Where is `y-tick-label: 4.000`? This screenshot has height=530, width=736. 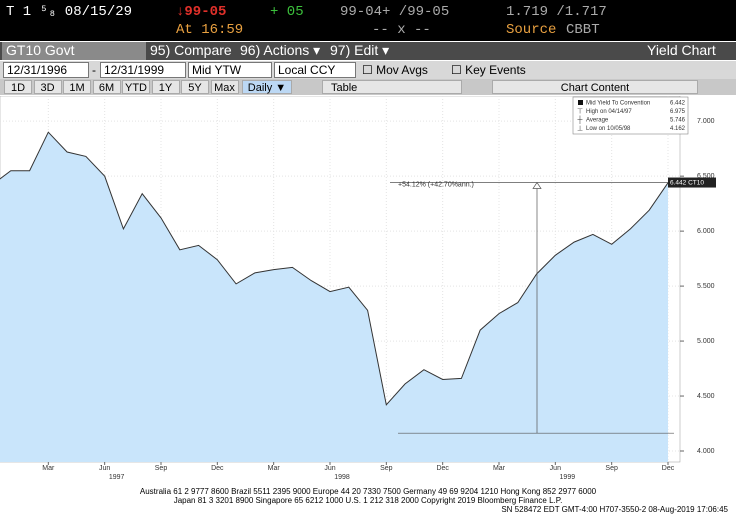
y-tick-label: 4.000 is located at coordinates (706, 451).